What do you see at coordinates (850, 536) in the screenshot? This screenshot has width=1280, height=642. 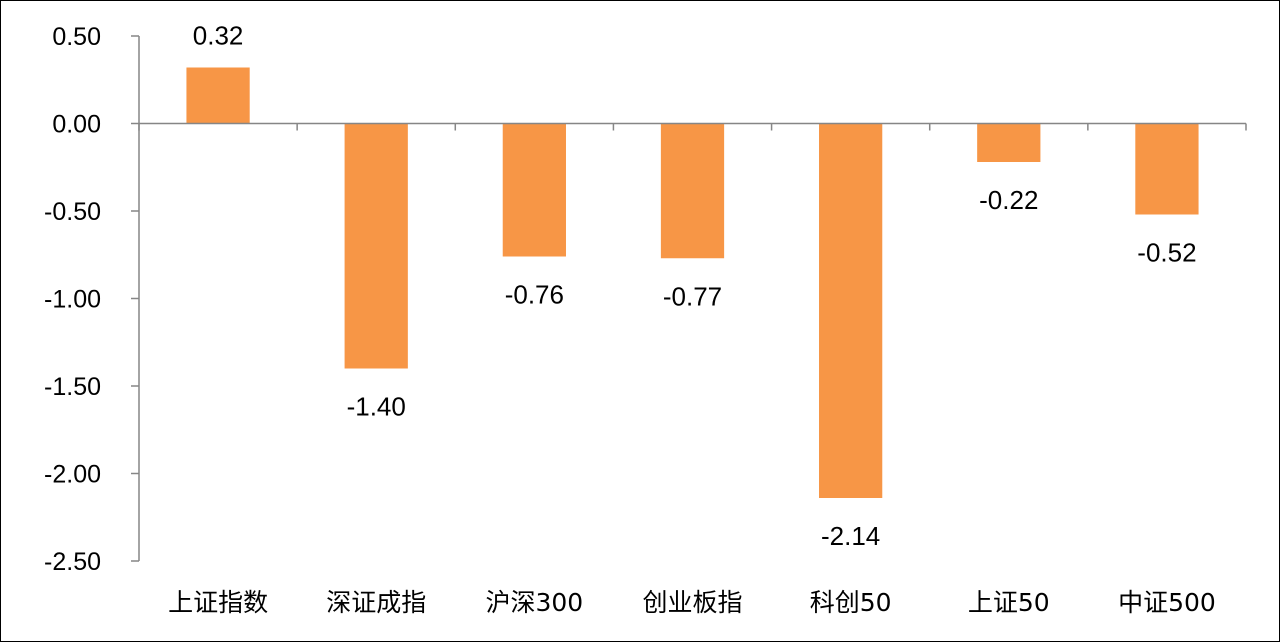 I see `data-label-4: -2.14` at bounding box center [850, 536].